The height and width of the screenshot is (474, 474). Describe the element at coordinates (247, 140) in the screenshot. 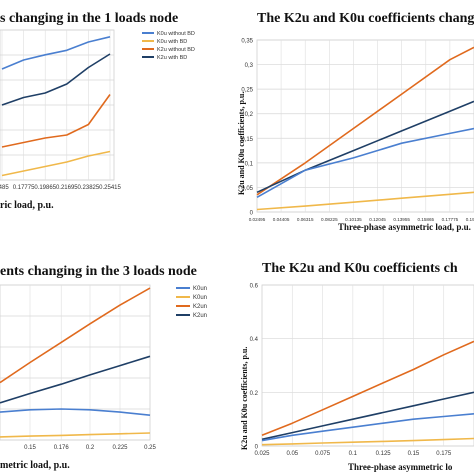

I see `y-tick-label: 0,15` at that location.